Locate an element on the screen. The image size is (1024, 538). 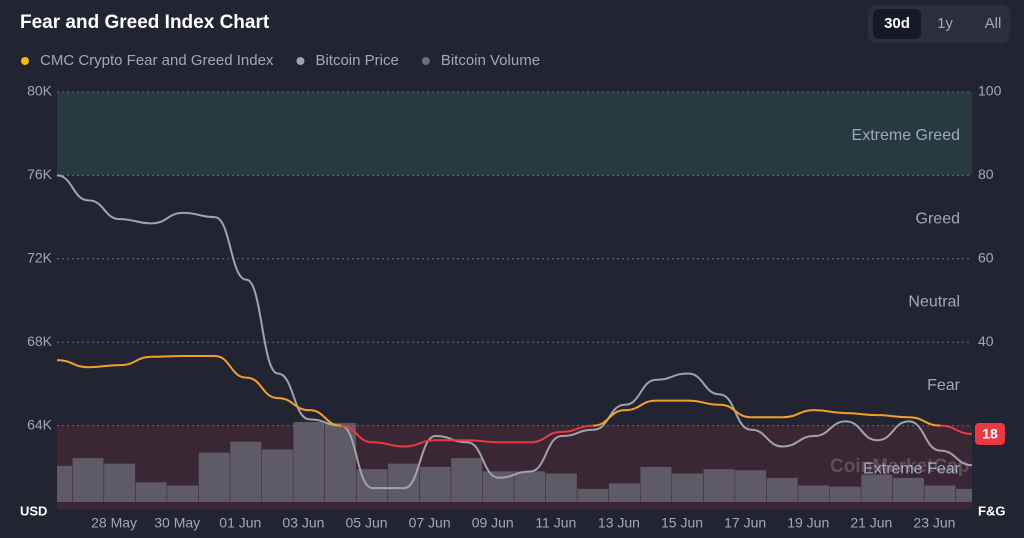
x-tick-label: 23 Jun is located at coordinates (934, 523).